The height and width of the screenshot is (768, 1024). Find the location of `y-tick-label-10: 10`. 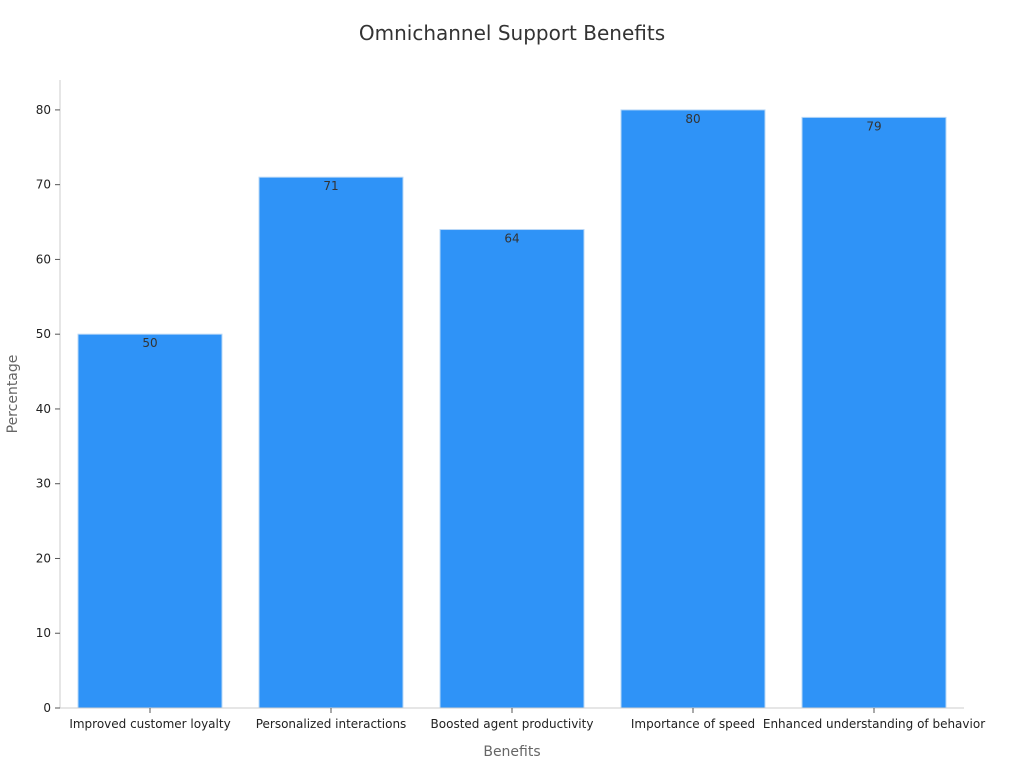

y-tick-label-10: 10 is located at coordinates (43, 633).